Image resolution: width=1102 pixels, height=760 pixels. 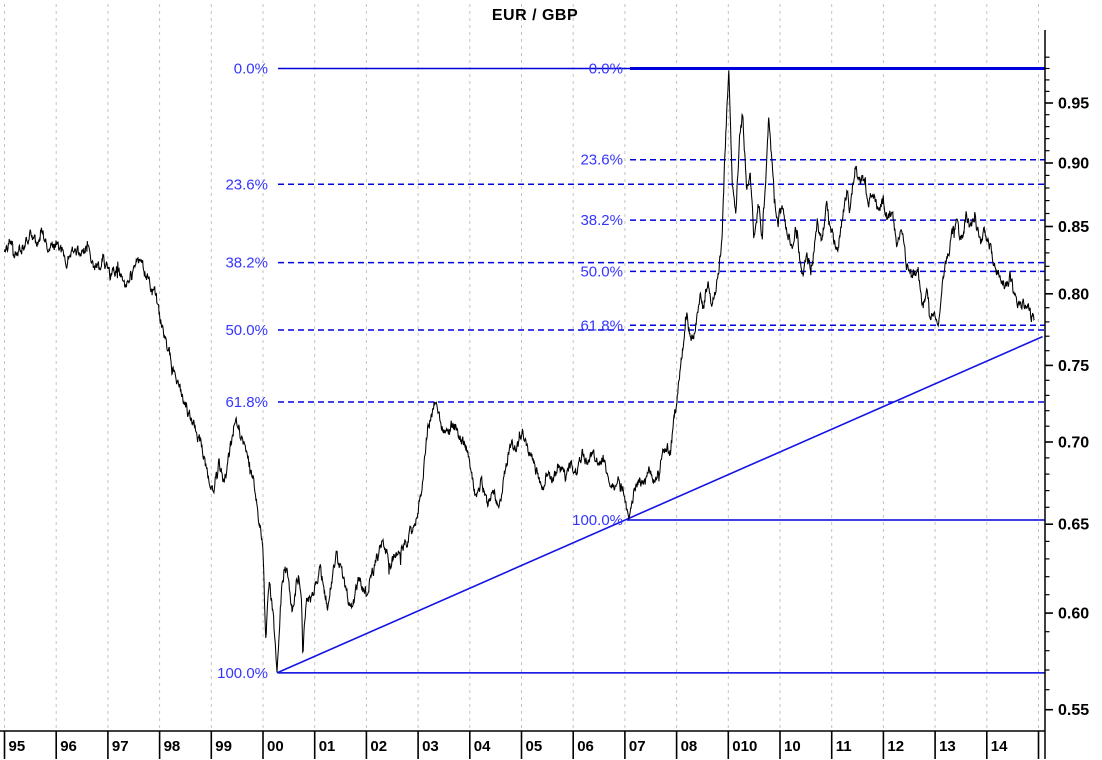 I want to click on x-axis-label: 12, so click(x=895, y=746).